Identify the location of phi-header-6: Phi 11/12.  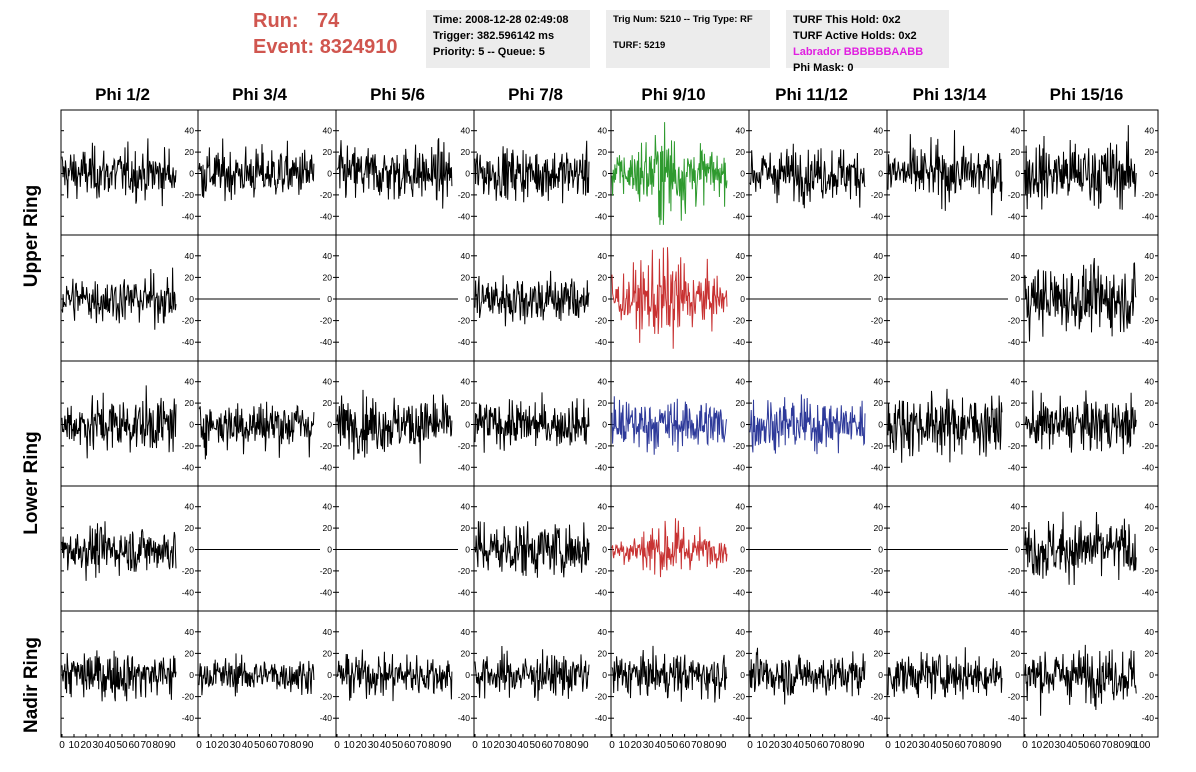
(811, 94).